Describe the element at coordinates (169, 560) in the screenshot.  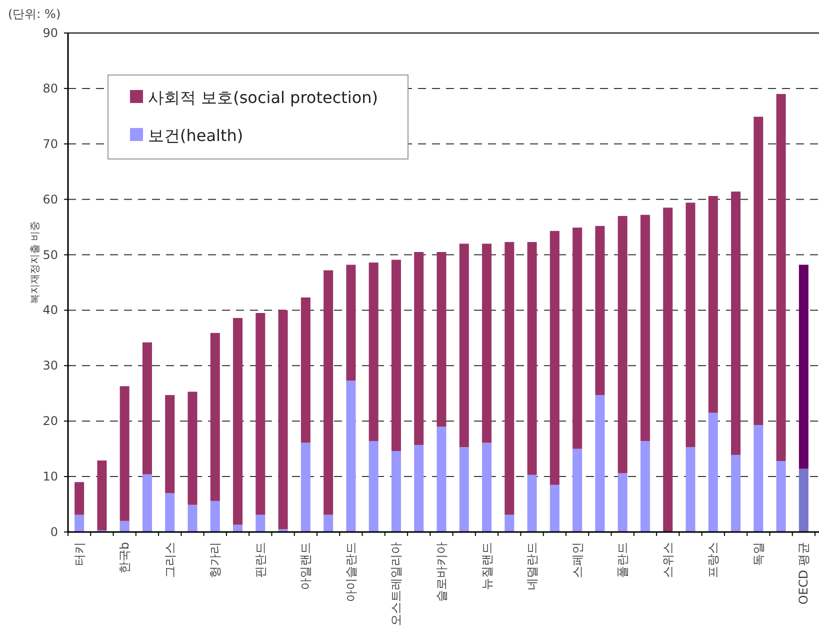
I see `x-tick-label: 그리스` at that location.